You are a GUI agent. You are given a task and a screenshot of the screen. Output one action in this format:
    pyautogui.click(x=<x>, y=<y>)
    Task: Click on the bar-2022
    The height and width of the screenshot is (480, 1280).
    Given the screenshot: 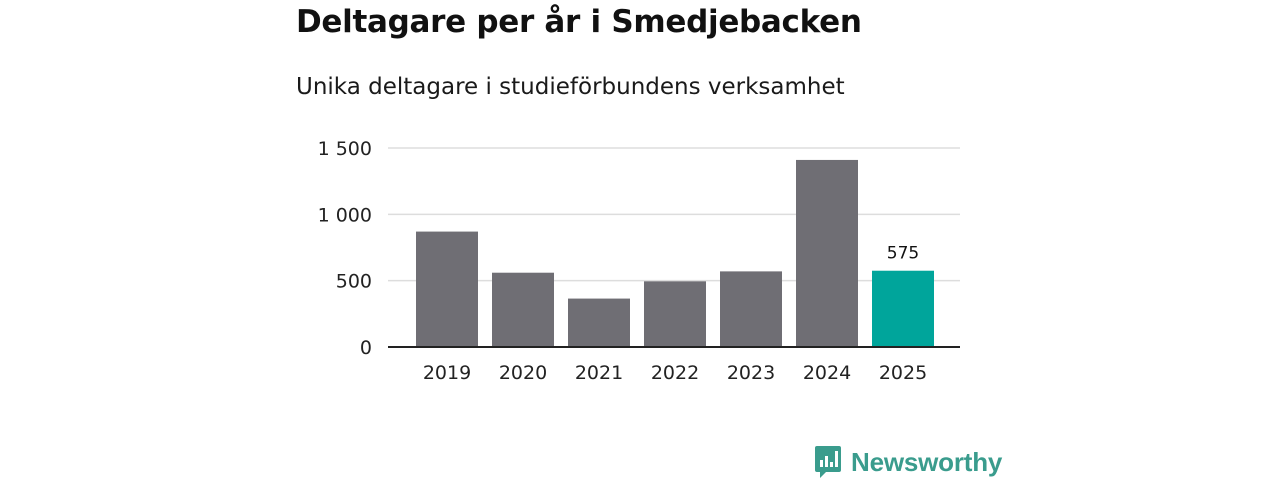 What is the action you would take?
    pyautogui.click(x=675, y=314)
    